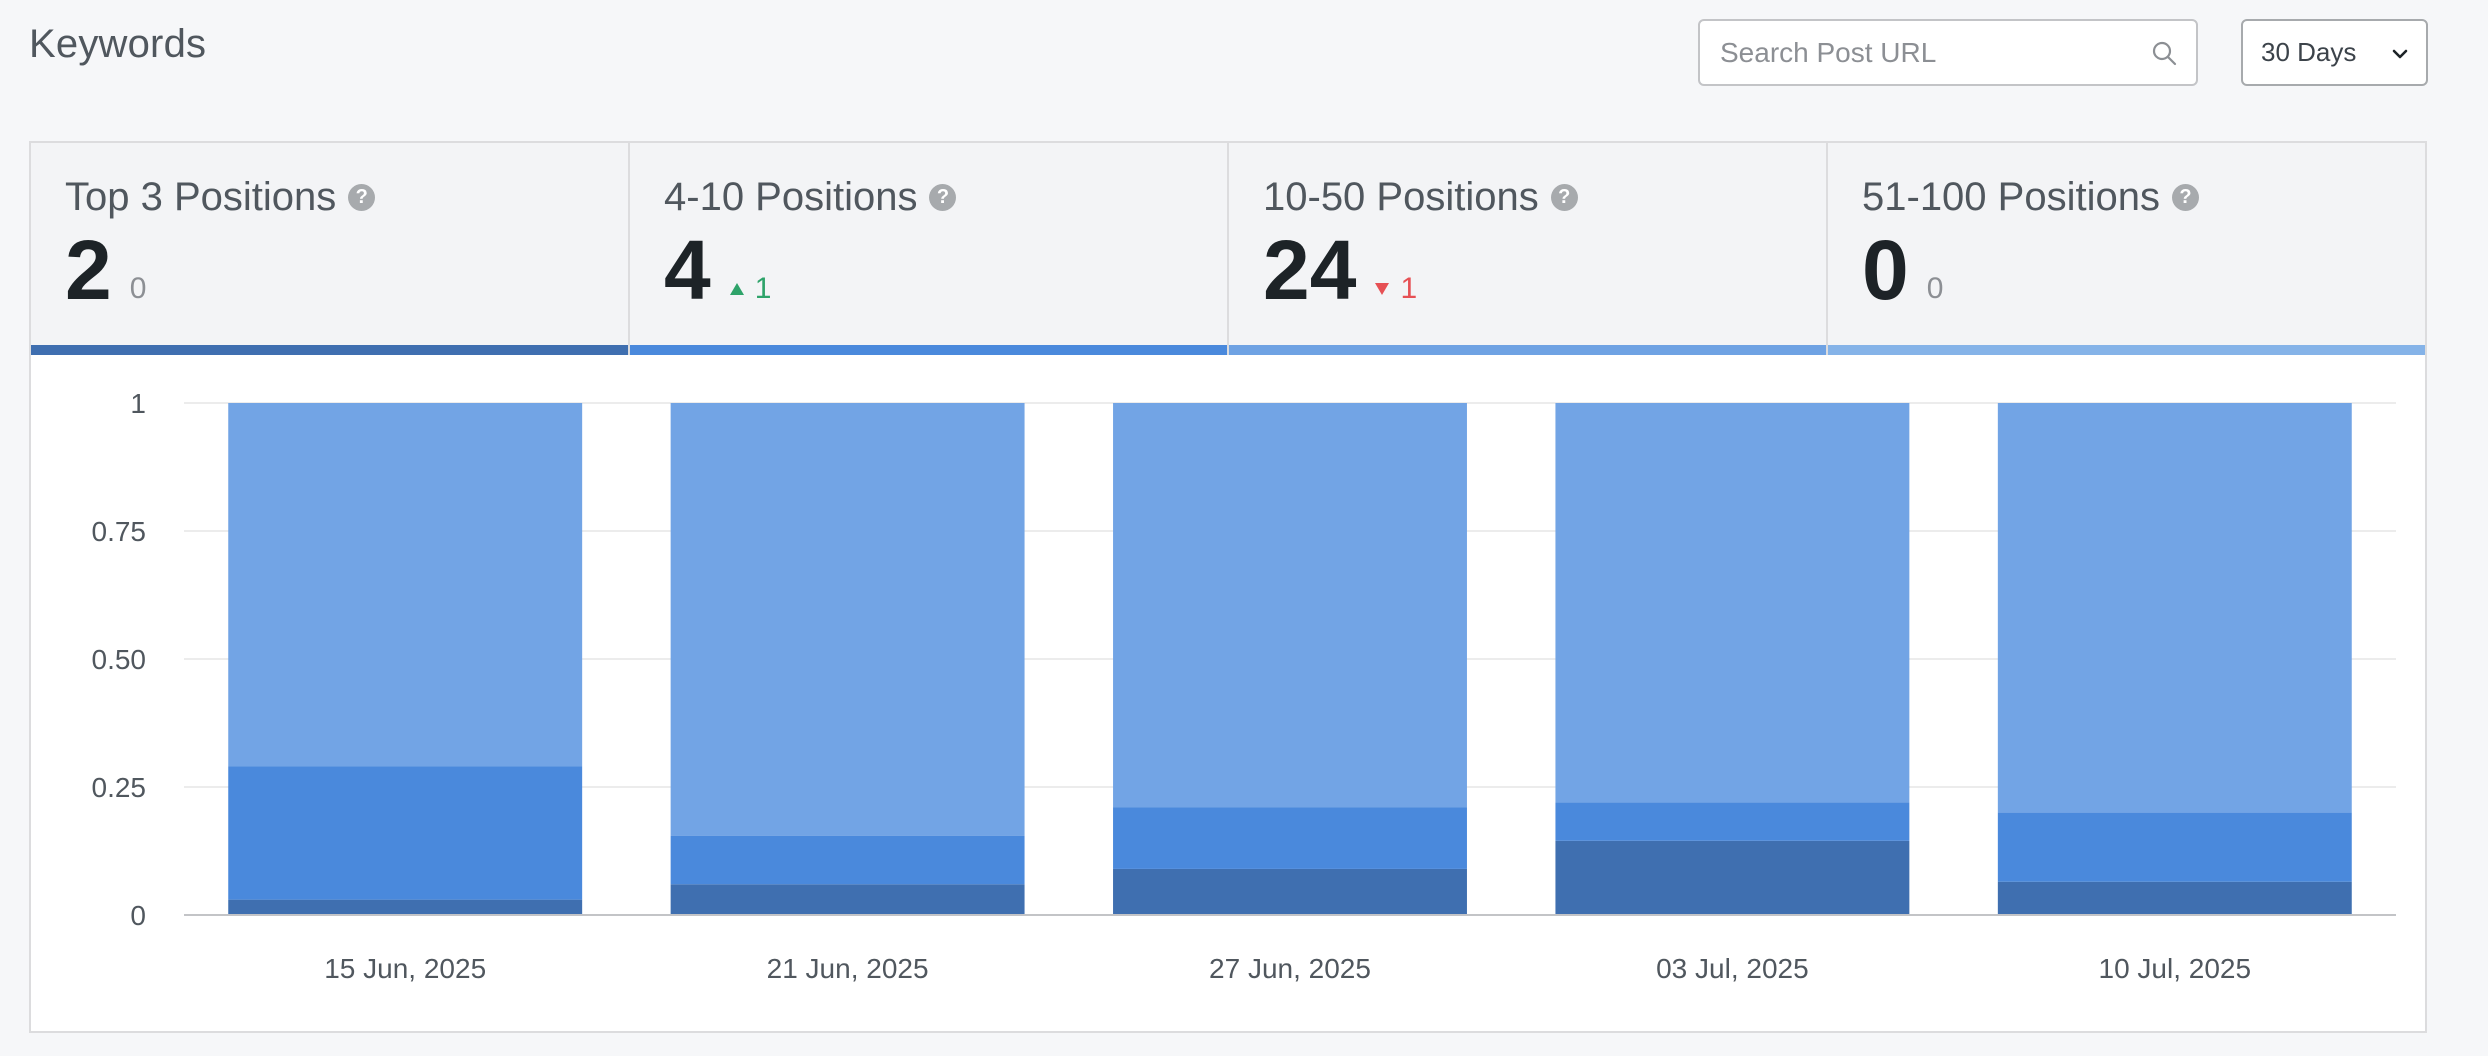 This screenshot has height=1056, width=2488. What do you see at coordinates (736, 289) in the screenshot?
I see `triangle-up-icon` at bounding box center [736, 289].